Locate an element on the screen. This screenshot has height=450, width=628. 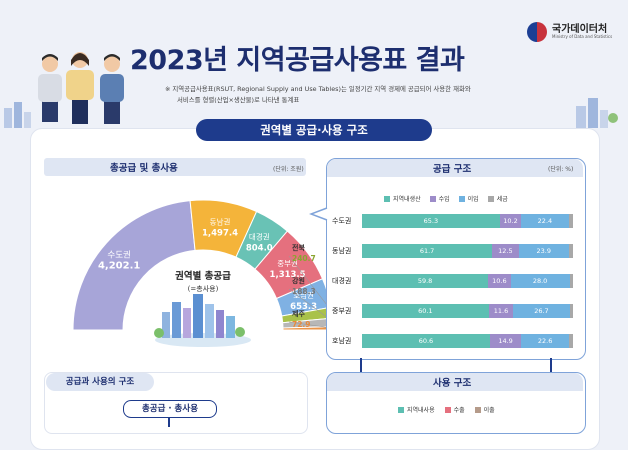
buildings-right-illustration is located at coordinates (597, 113).